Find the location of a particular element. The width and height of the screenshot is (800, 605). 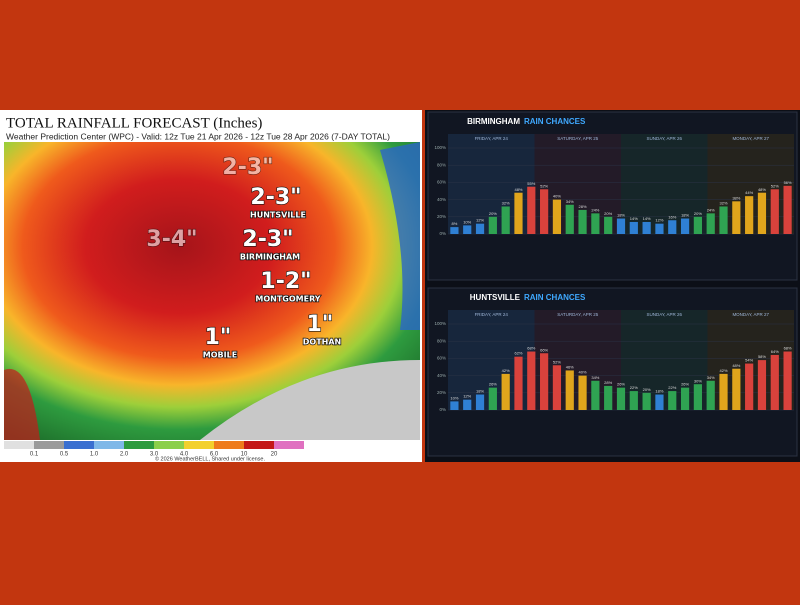

y-tick-label: 40% is located at coordinates (441, 199).